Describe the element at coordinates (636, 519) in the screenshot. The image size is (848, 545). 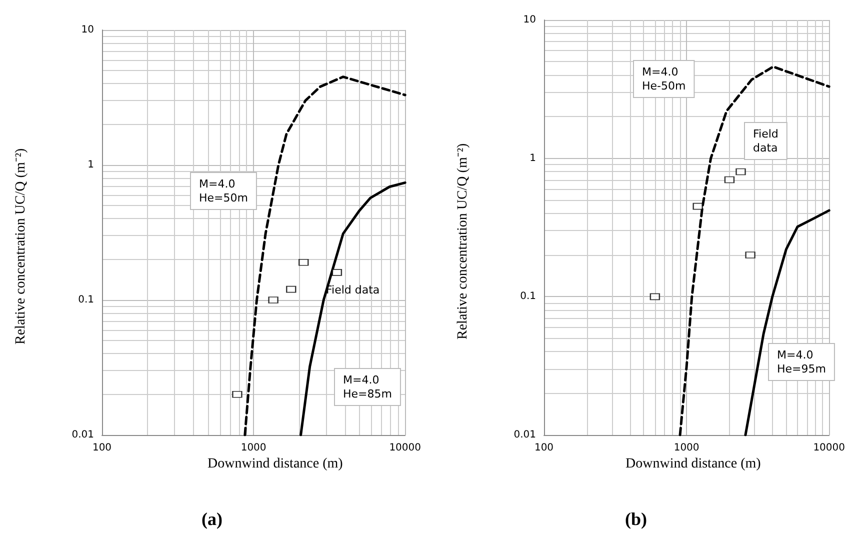
I see `text: (b)` at that location.